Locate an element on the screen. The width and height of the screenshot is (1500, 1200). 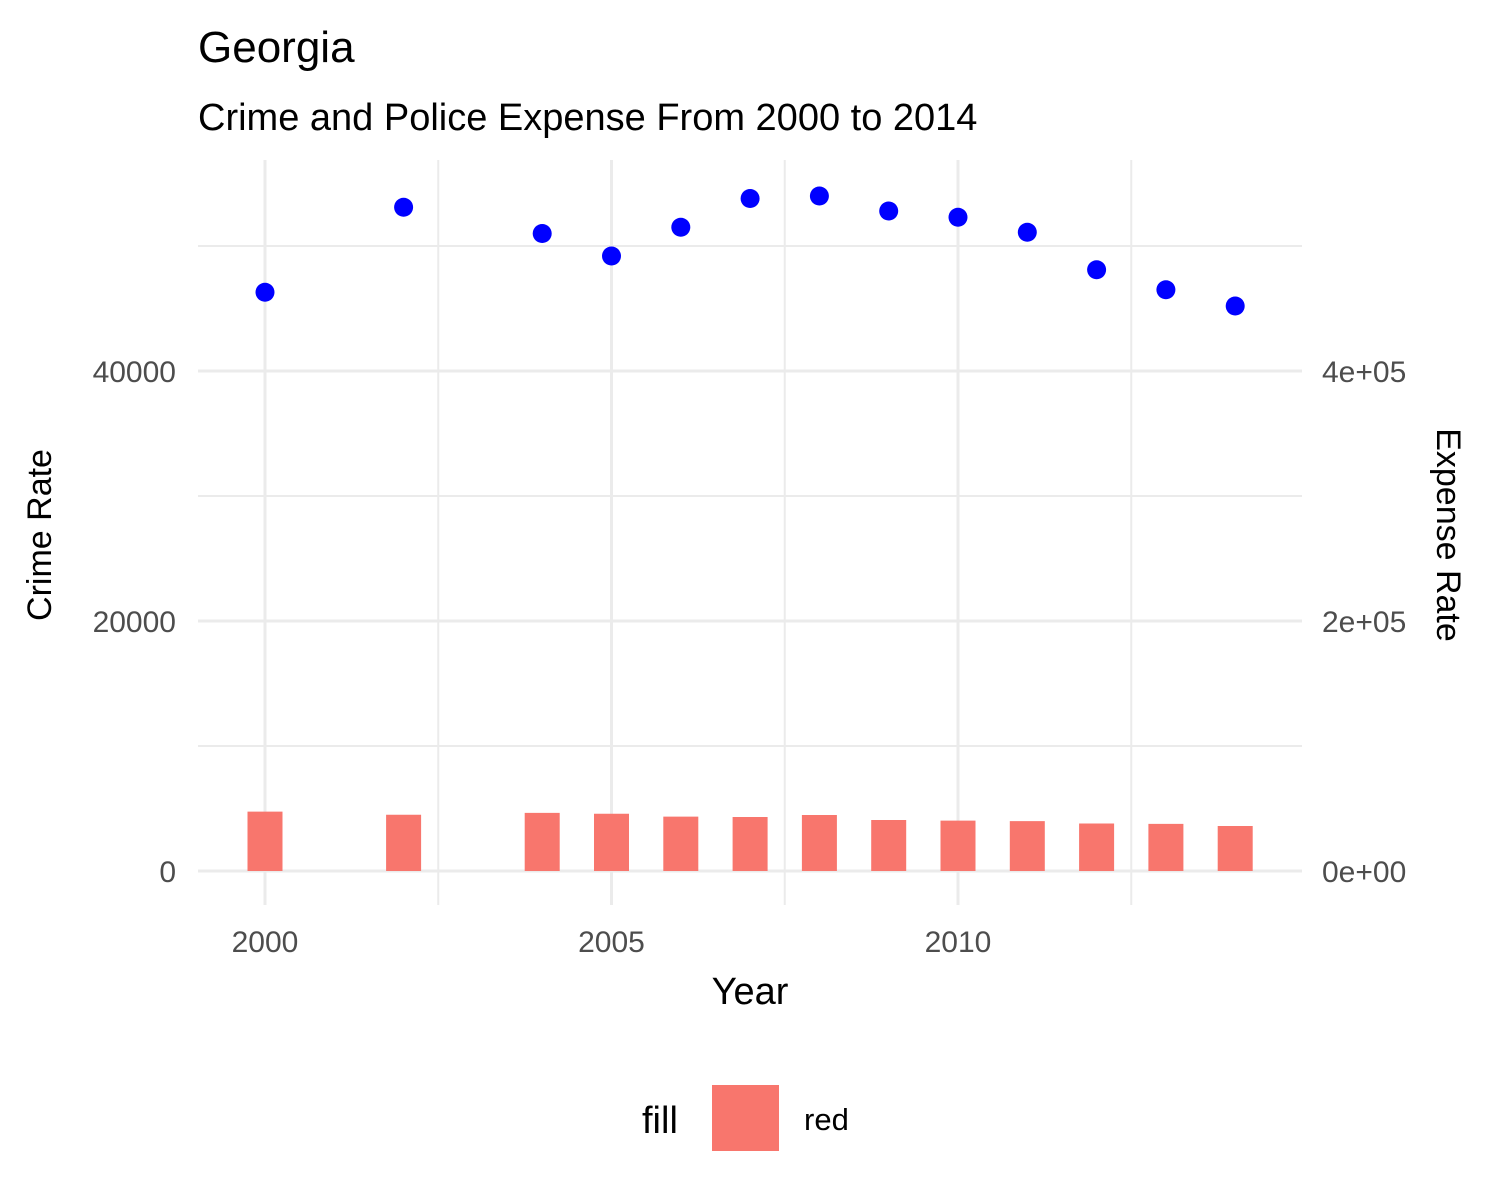
left-y-axis-ticks: 0 20000 40000 is located at coordinates (134, 622).